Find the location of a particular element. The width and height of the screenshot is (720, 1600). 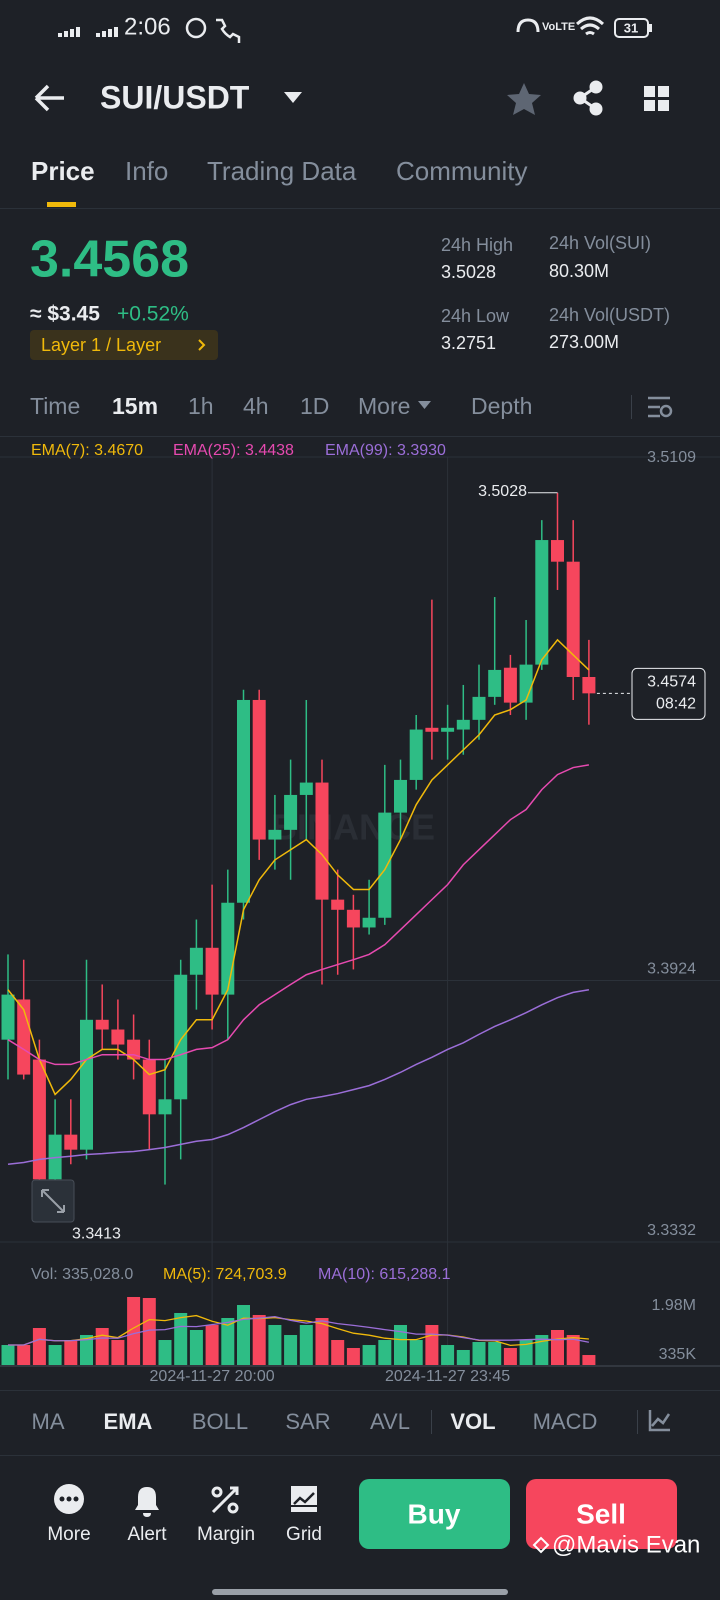

stat-value: 273.00M is located at coordinates (584, 342).